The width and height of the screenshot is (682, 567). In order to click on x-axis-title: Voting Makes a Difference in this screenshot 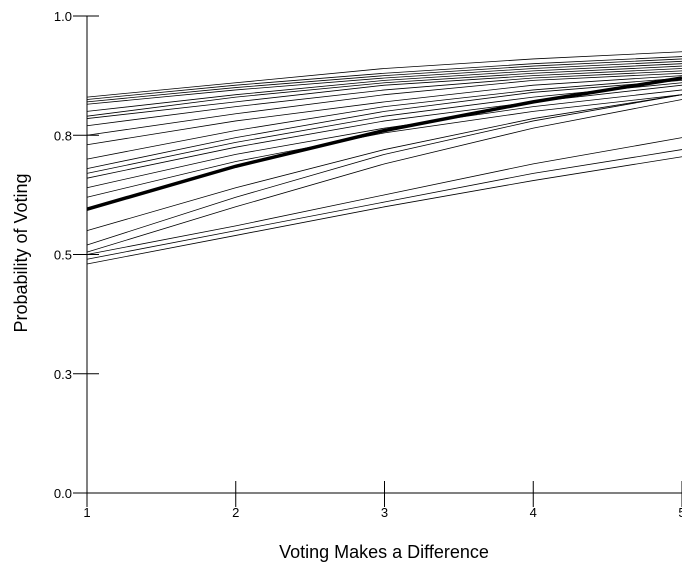, I will do `click(384, 552)`.